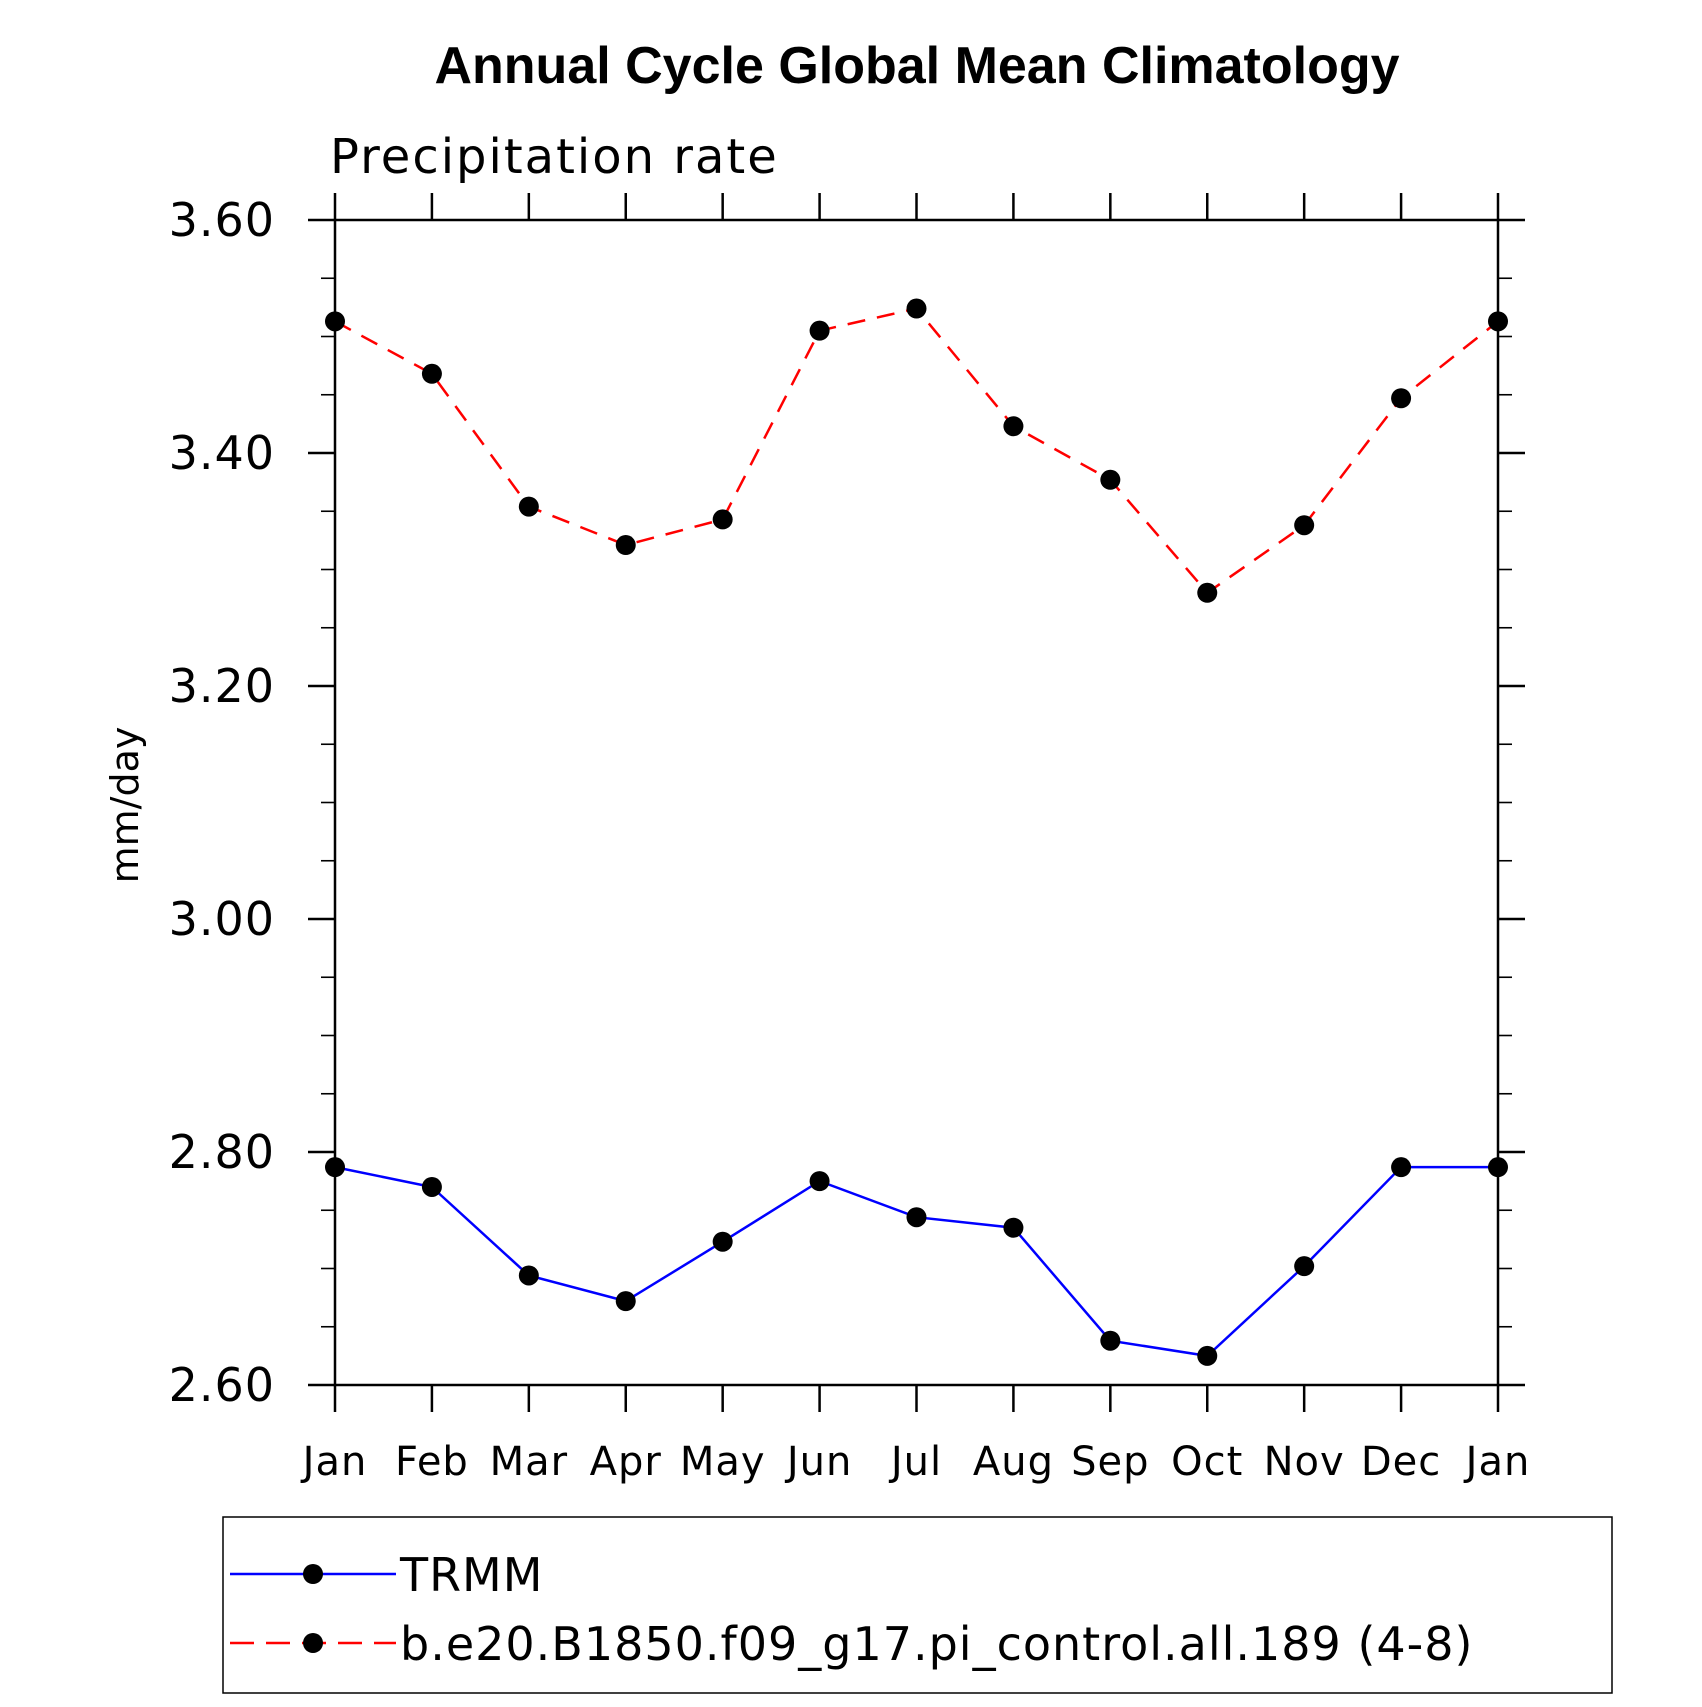 This screenshot has height=1707, width=1702. Describe the element at coordinates (222, 453) in the screenshot. I see `y-tick-label: 3.40` at that location.